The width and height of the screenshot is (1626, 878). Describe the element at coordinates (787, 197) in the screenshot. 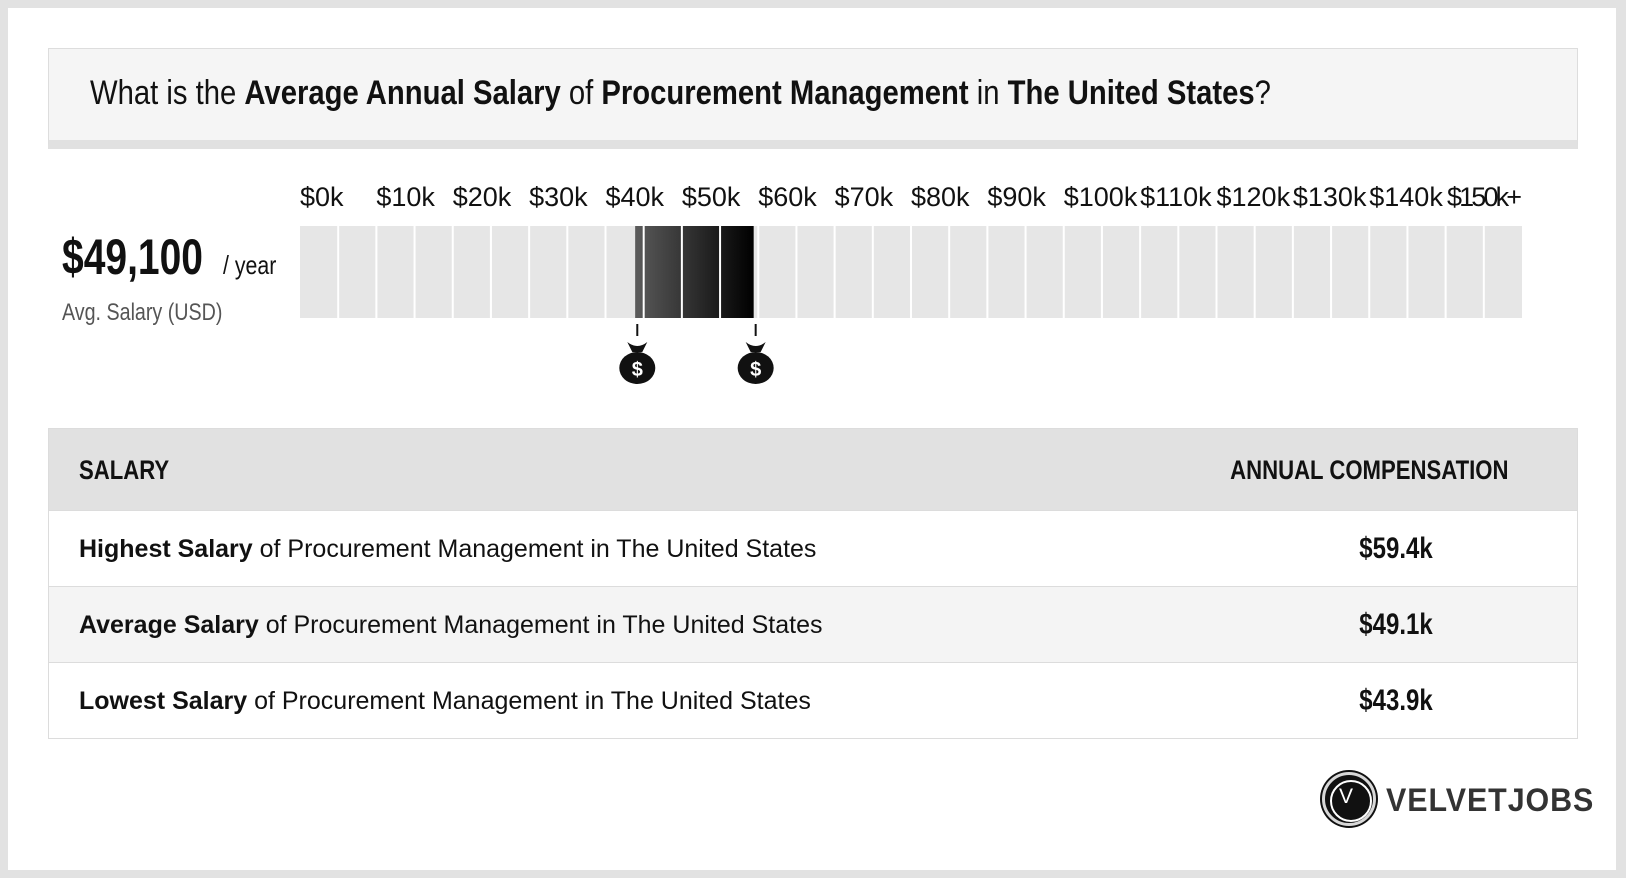

I see `tick-label: $60k` at that location.